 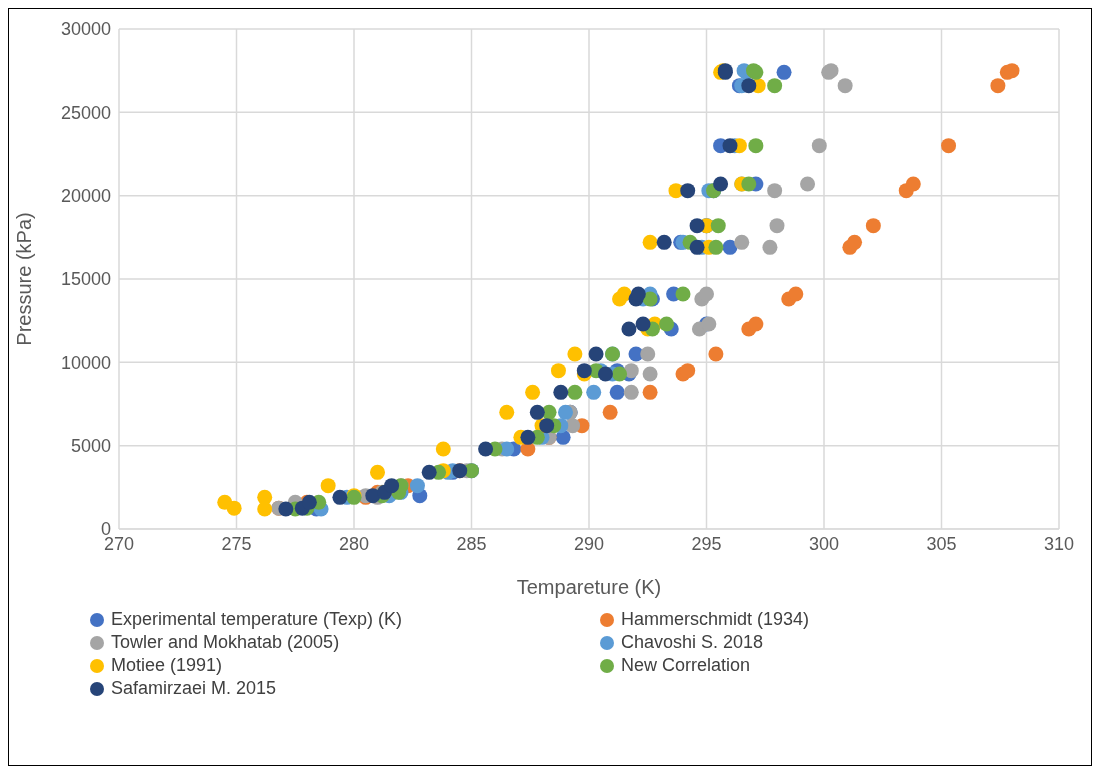 What do you see at coordinates (471, 543) in the screenshot?
I see `x-tick-label: 285` at bounding box center [471, 543].